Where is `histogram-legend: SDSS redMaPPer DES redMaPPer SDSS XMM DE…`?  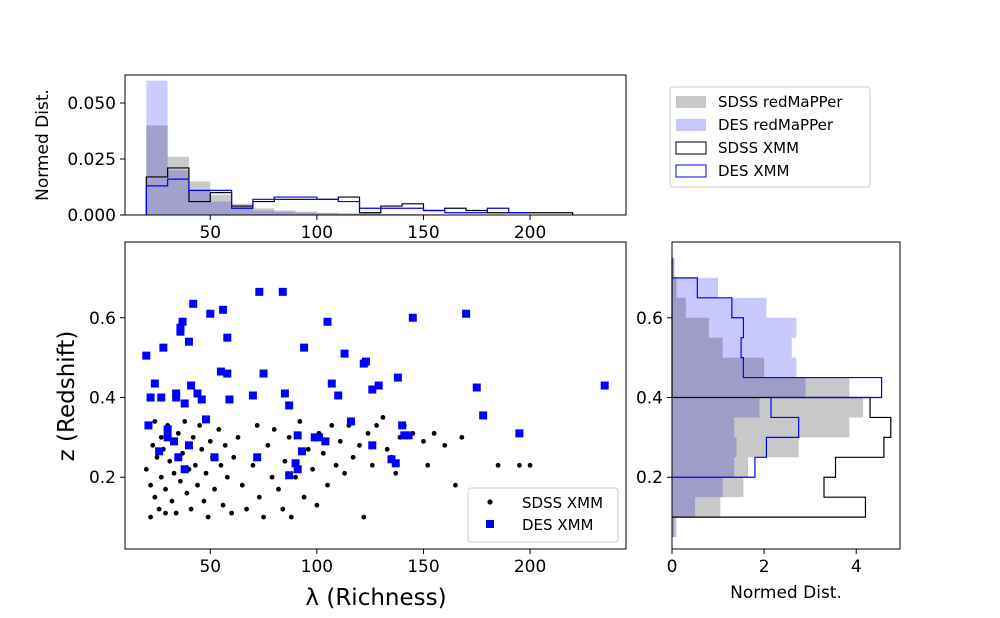
histogram-legend: SDSS redMaPPer DES redMaPPer SDSS XMM DE… is located at coordinates (770, 137).